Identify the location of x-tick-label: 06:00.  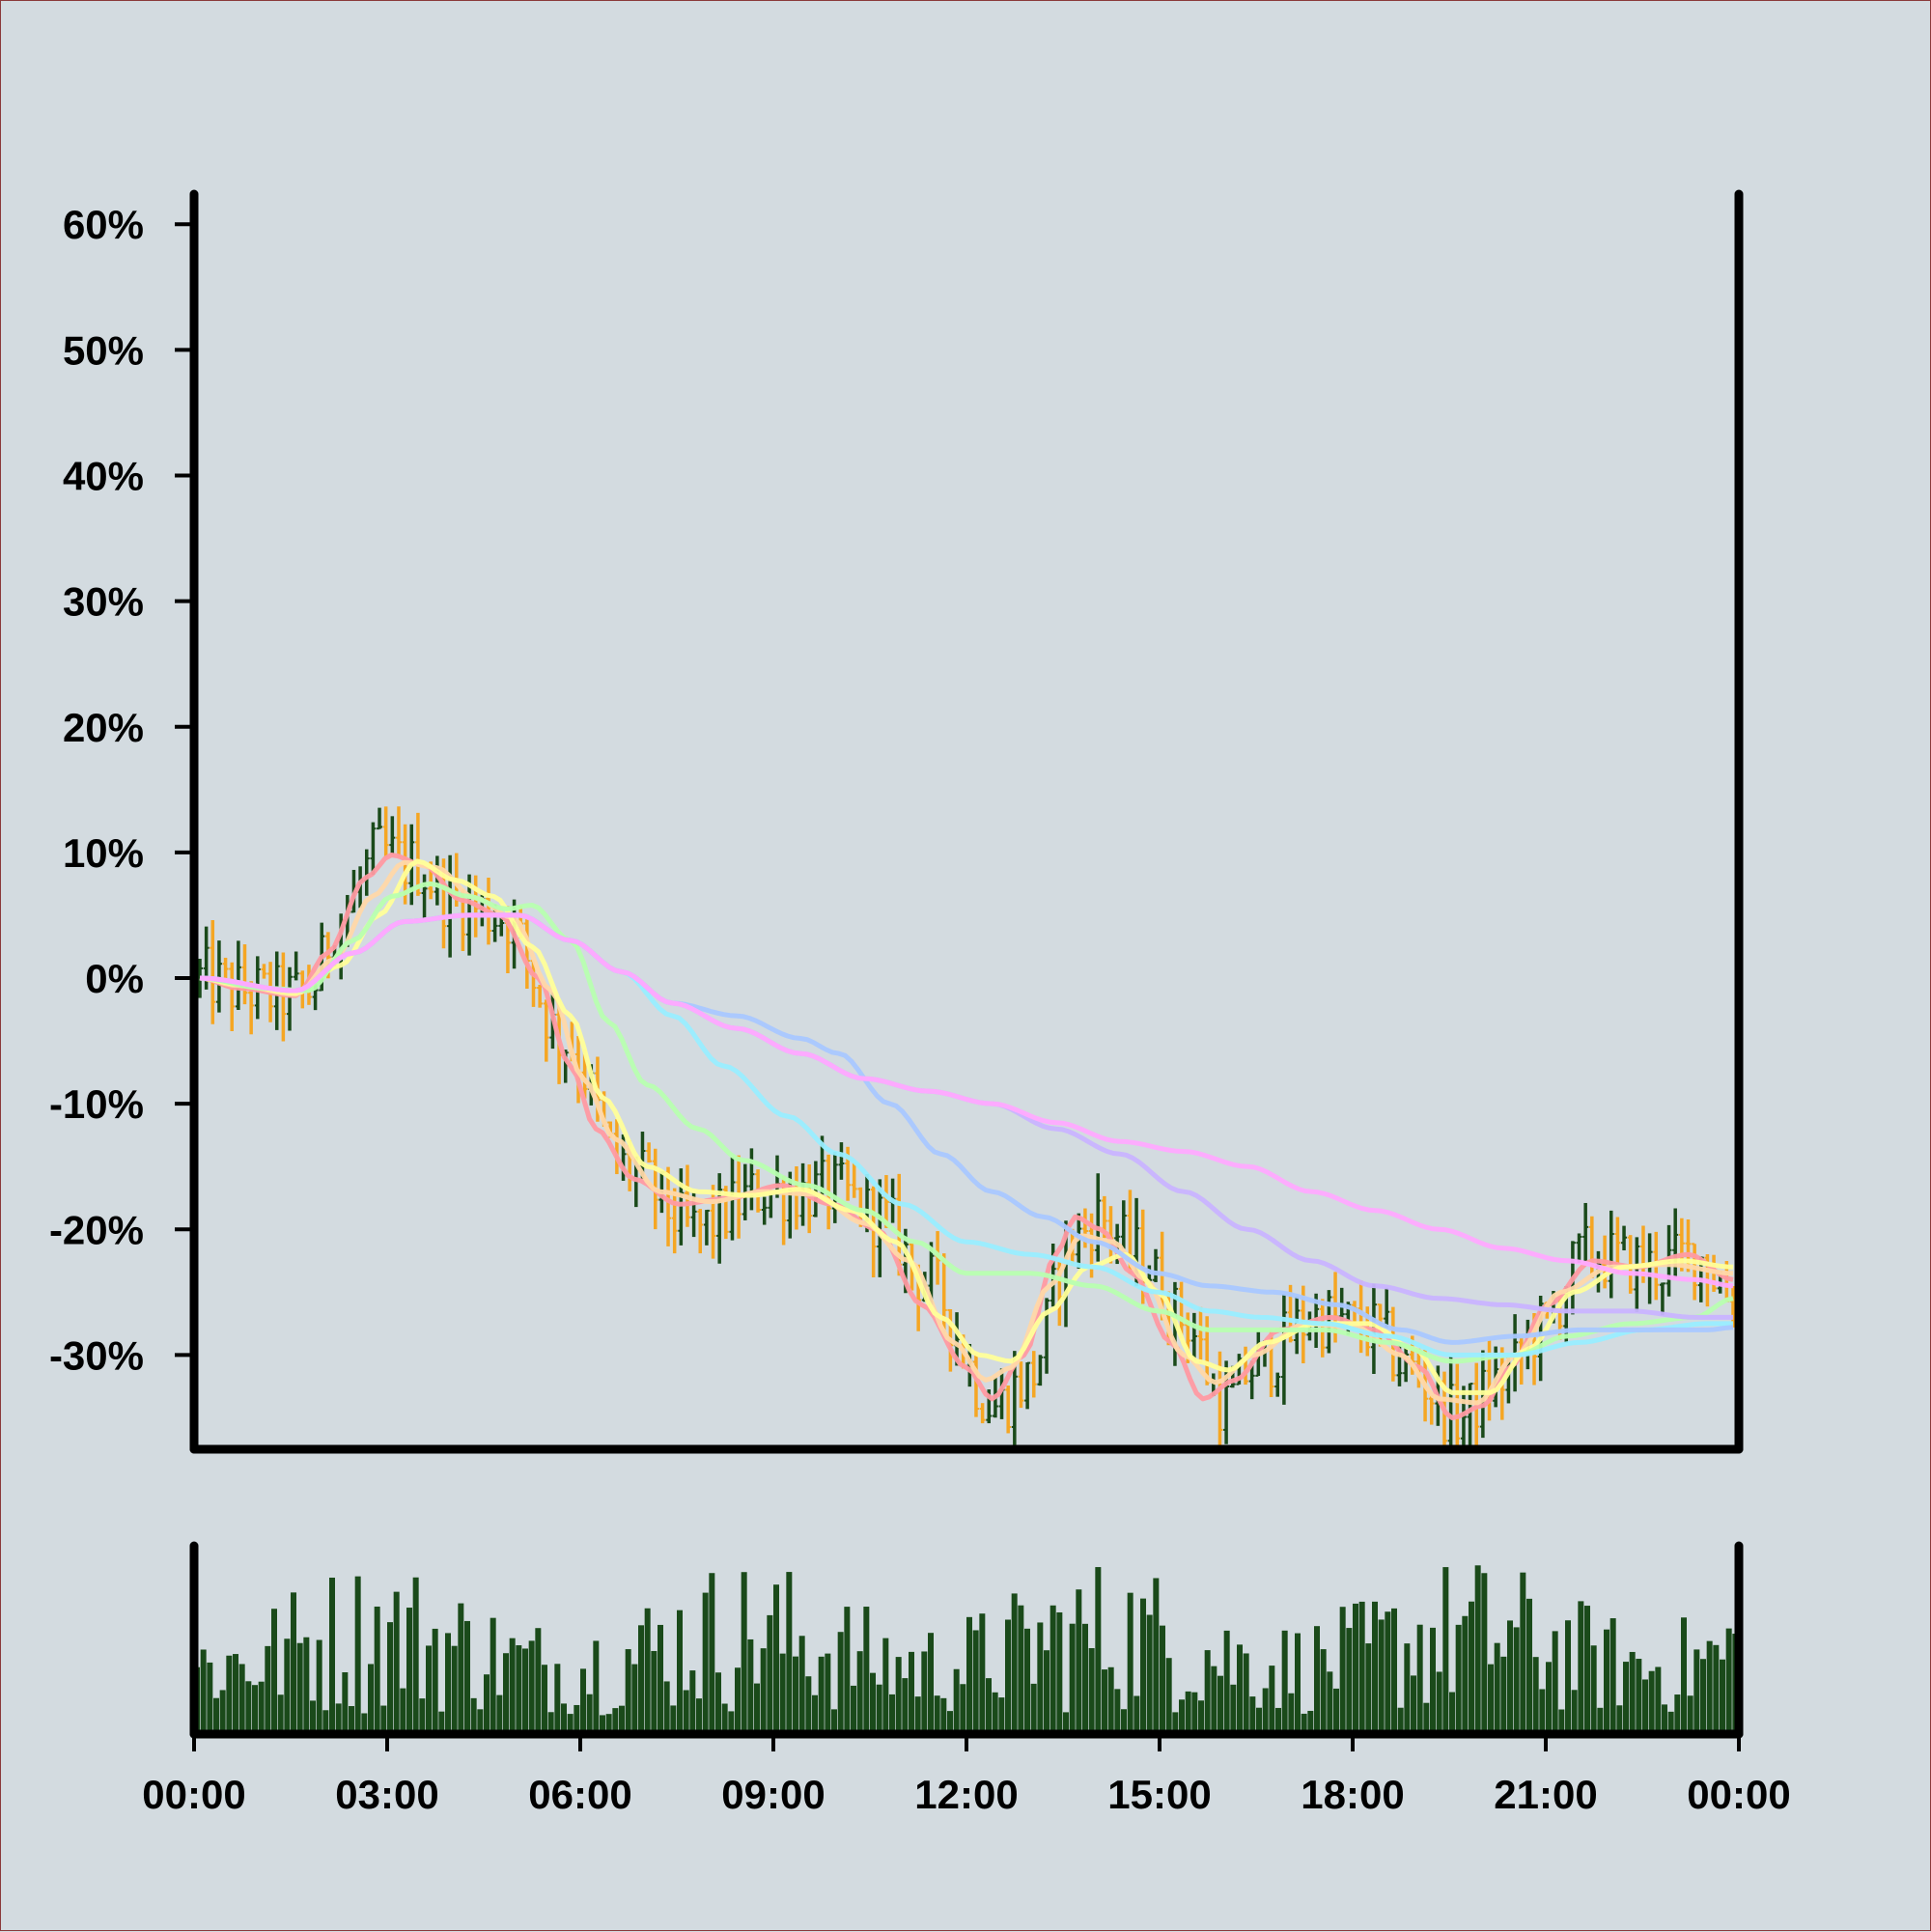
(579, 1795).